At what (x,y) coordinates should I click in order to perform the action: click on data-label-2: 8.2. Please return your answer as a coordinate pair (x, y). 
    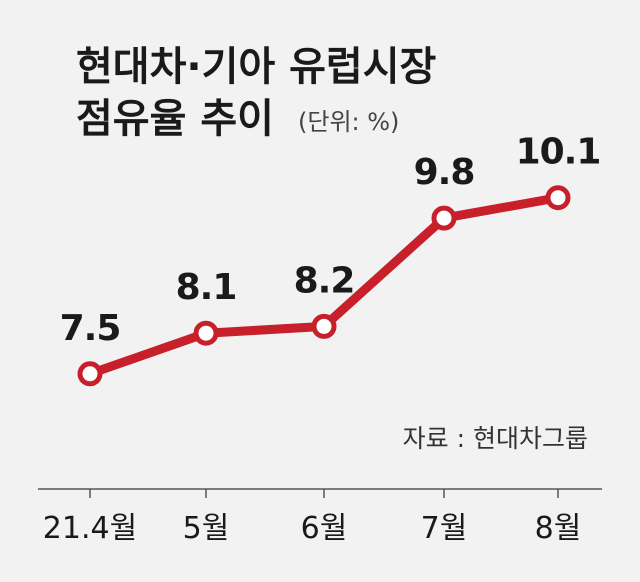
    Looking at the image, I should click on (324, 280).